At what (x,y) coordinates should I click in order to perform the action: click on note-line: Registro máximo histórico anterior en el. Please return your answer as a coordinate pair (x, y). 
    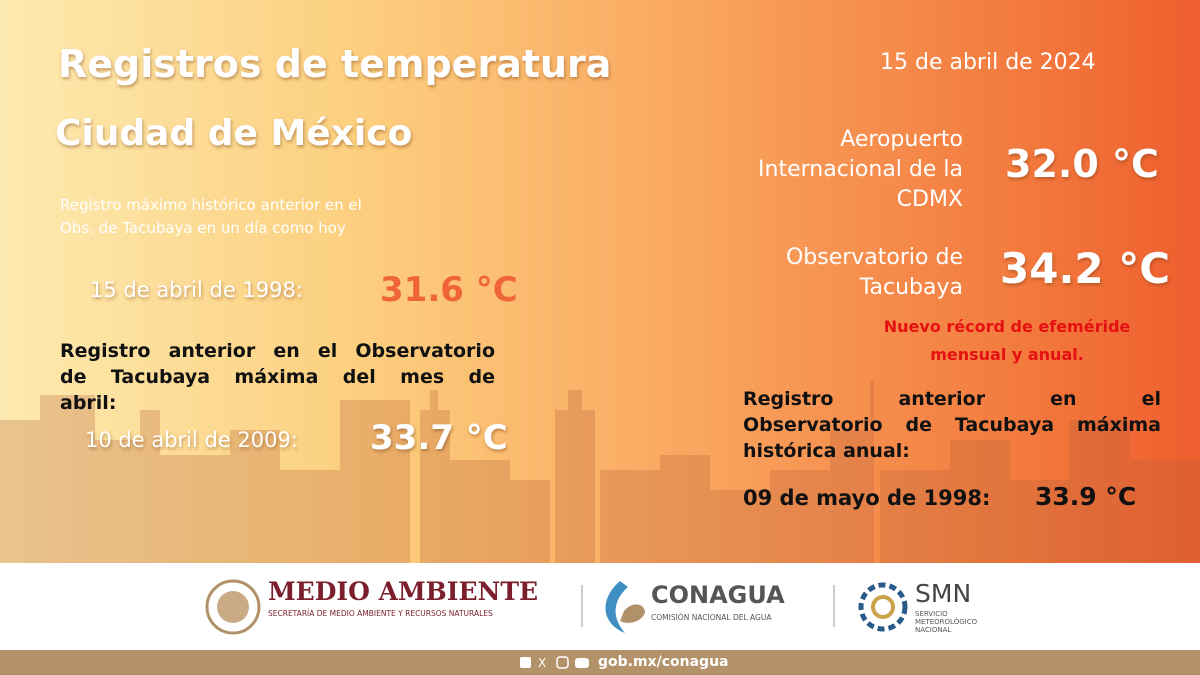
    Looking at the image, I should click on (211, 205).